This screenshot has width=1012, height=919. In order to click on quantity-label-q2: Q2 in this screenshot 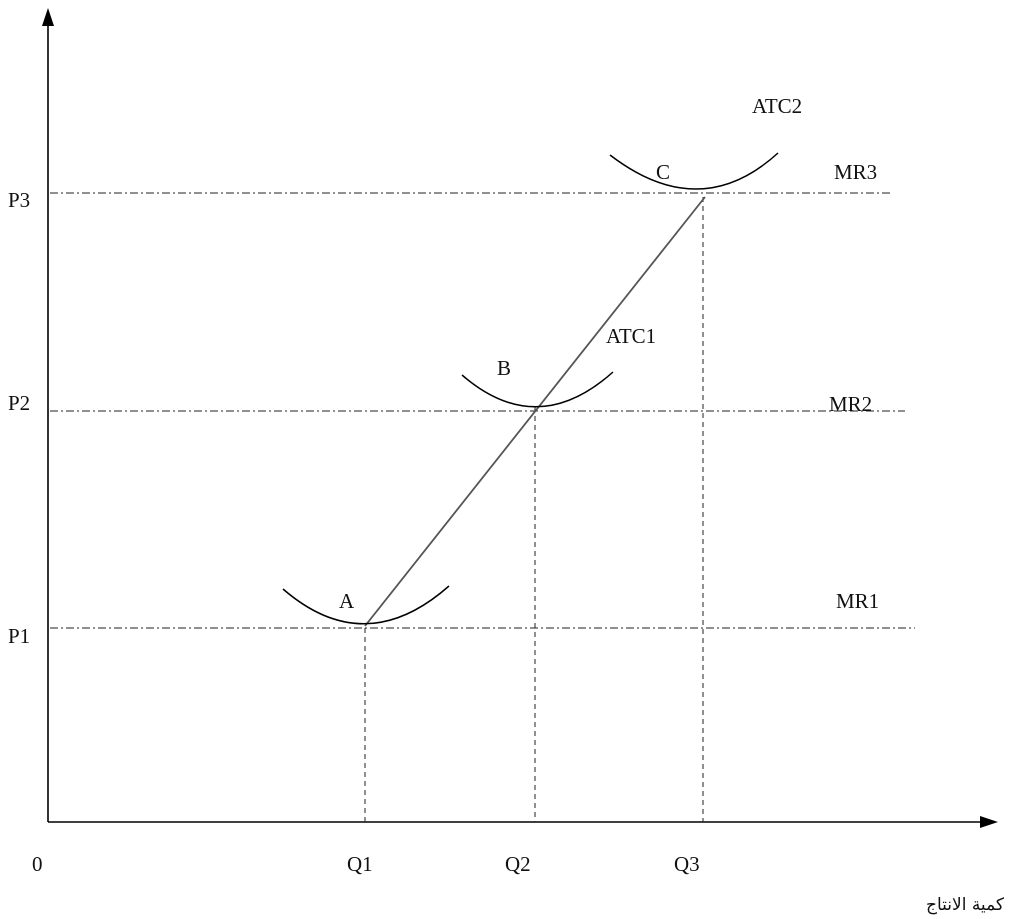, I will do `click(518, 864)`.